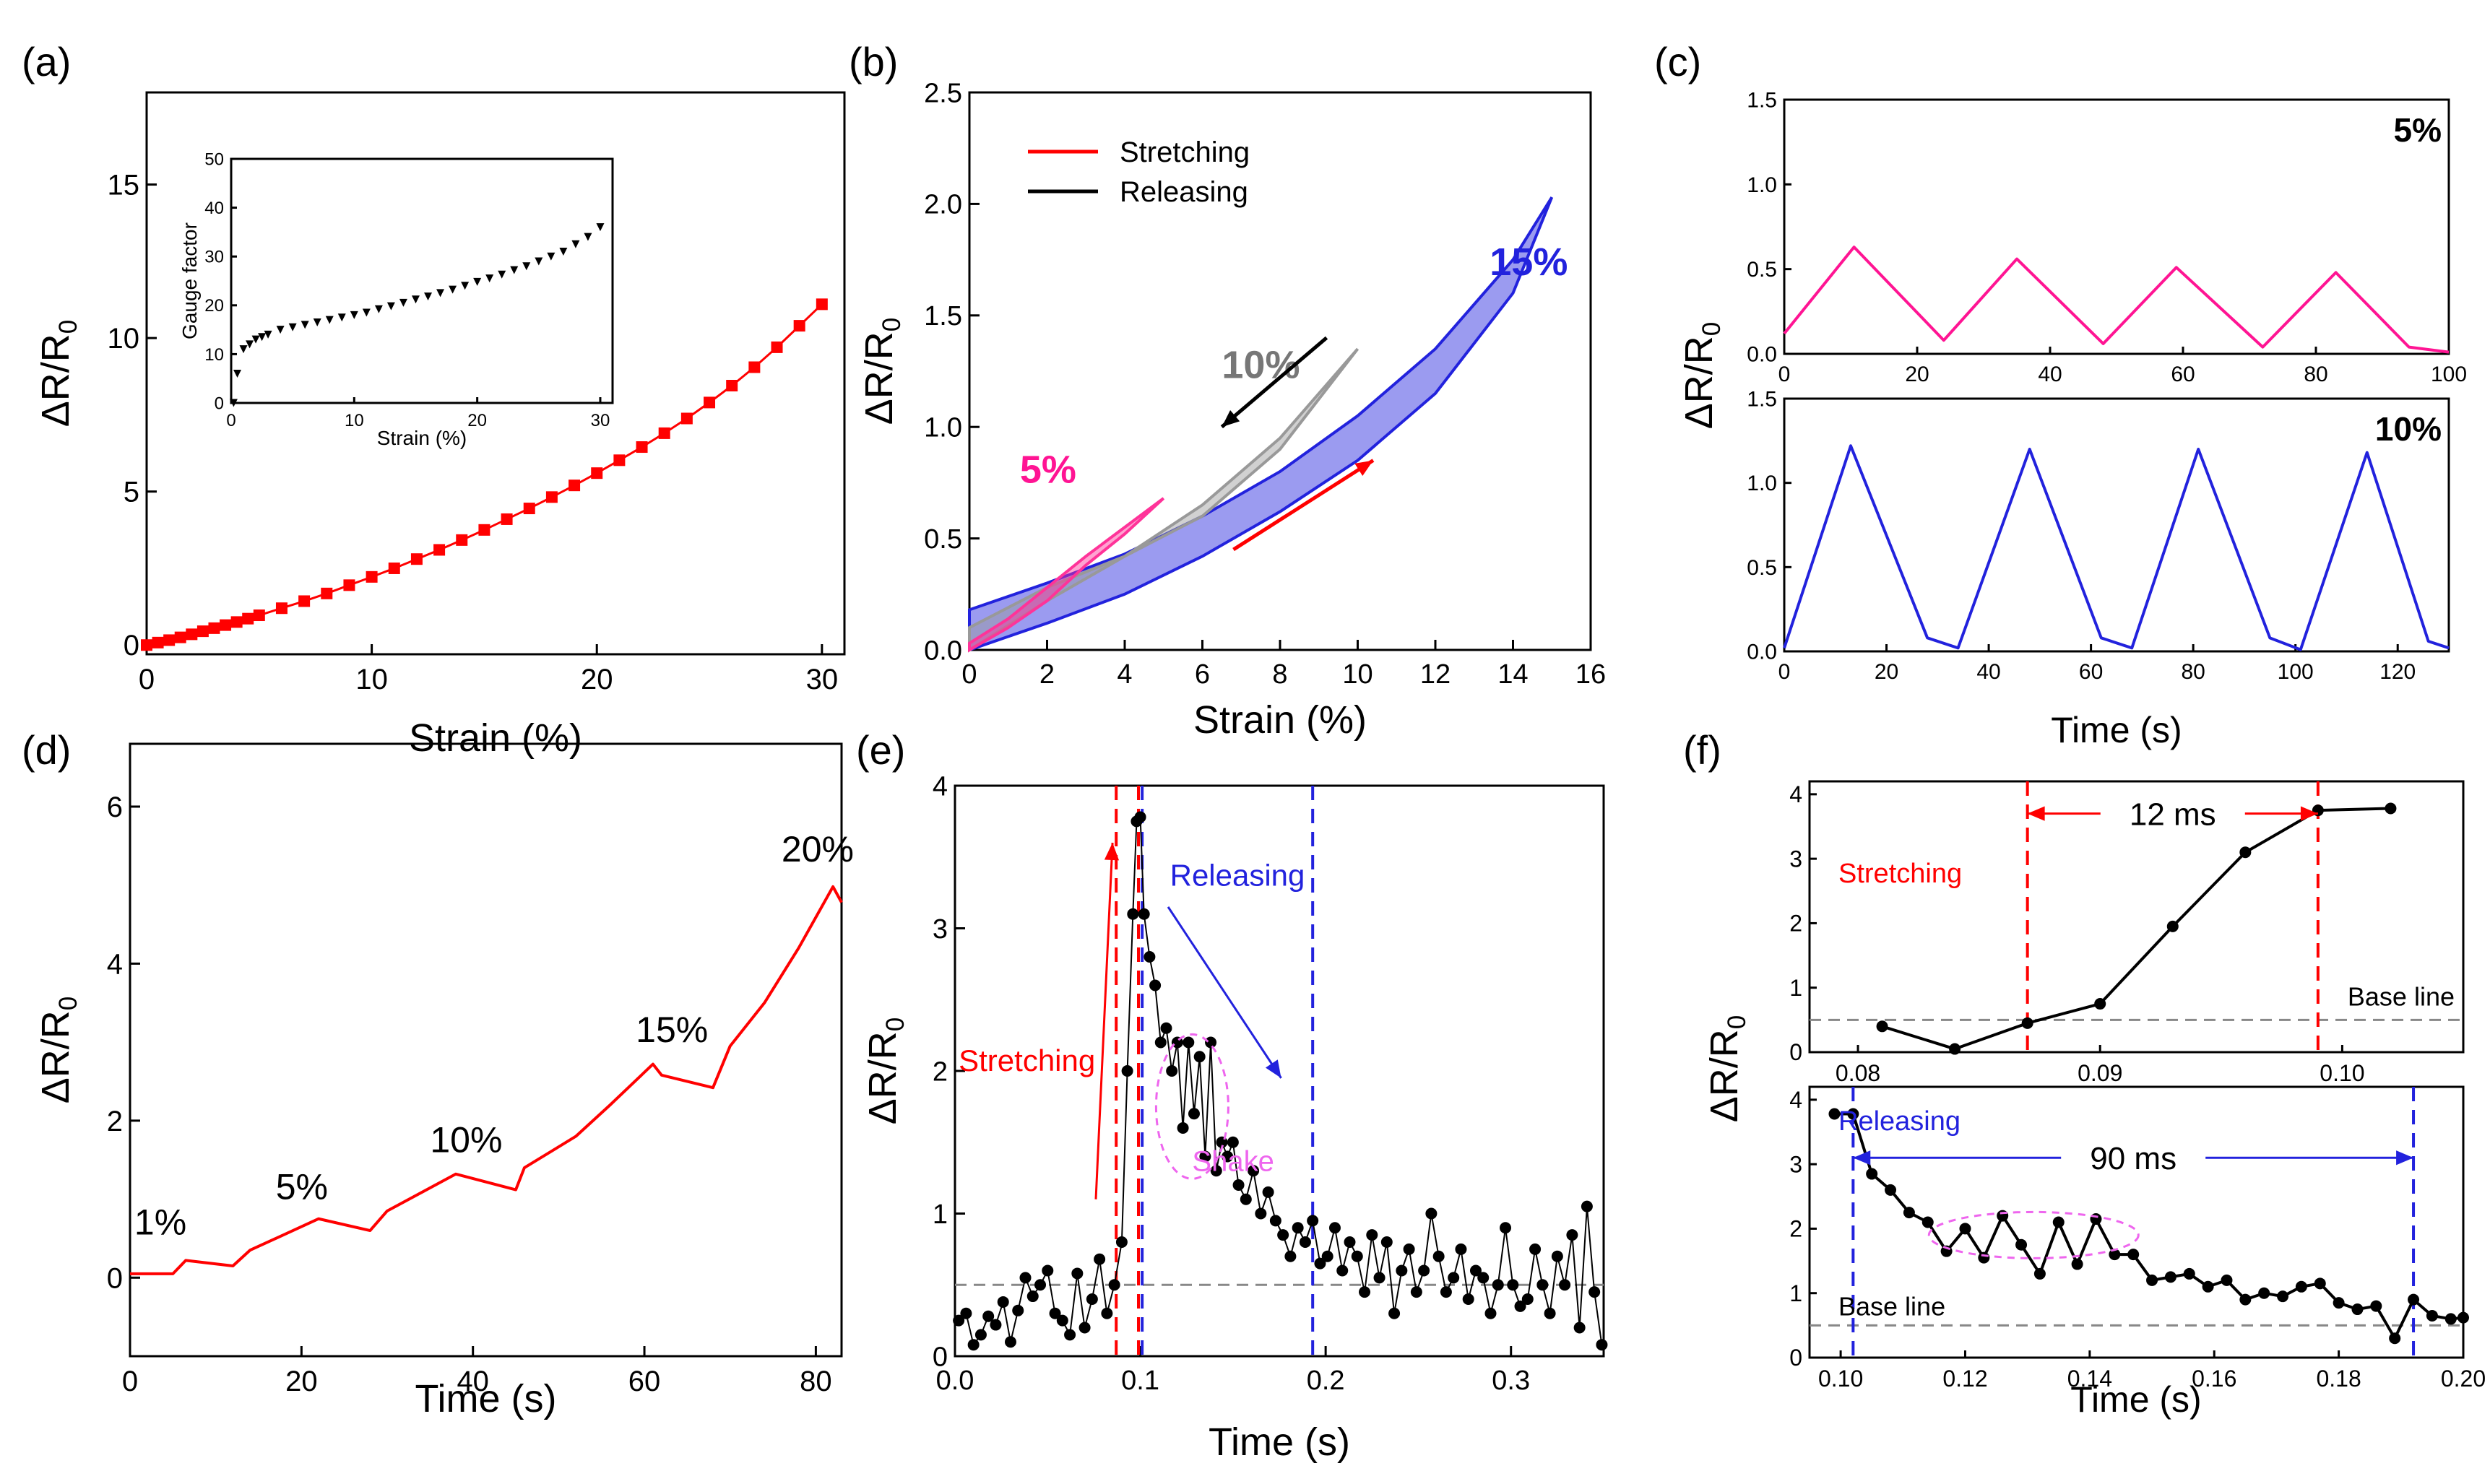  What do you see at coordinates (2116, 226) in the screenshot?
I see `panel-c-sub1-axes` at bounding box center [2116, 226].